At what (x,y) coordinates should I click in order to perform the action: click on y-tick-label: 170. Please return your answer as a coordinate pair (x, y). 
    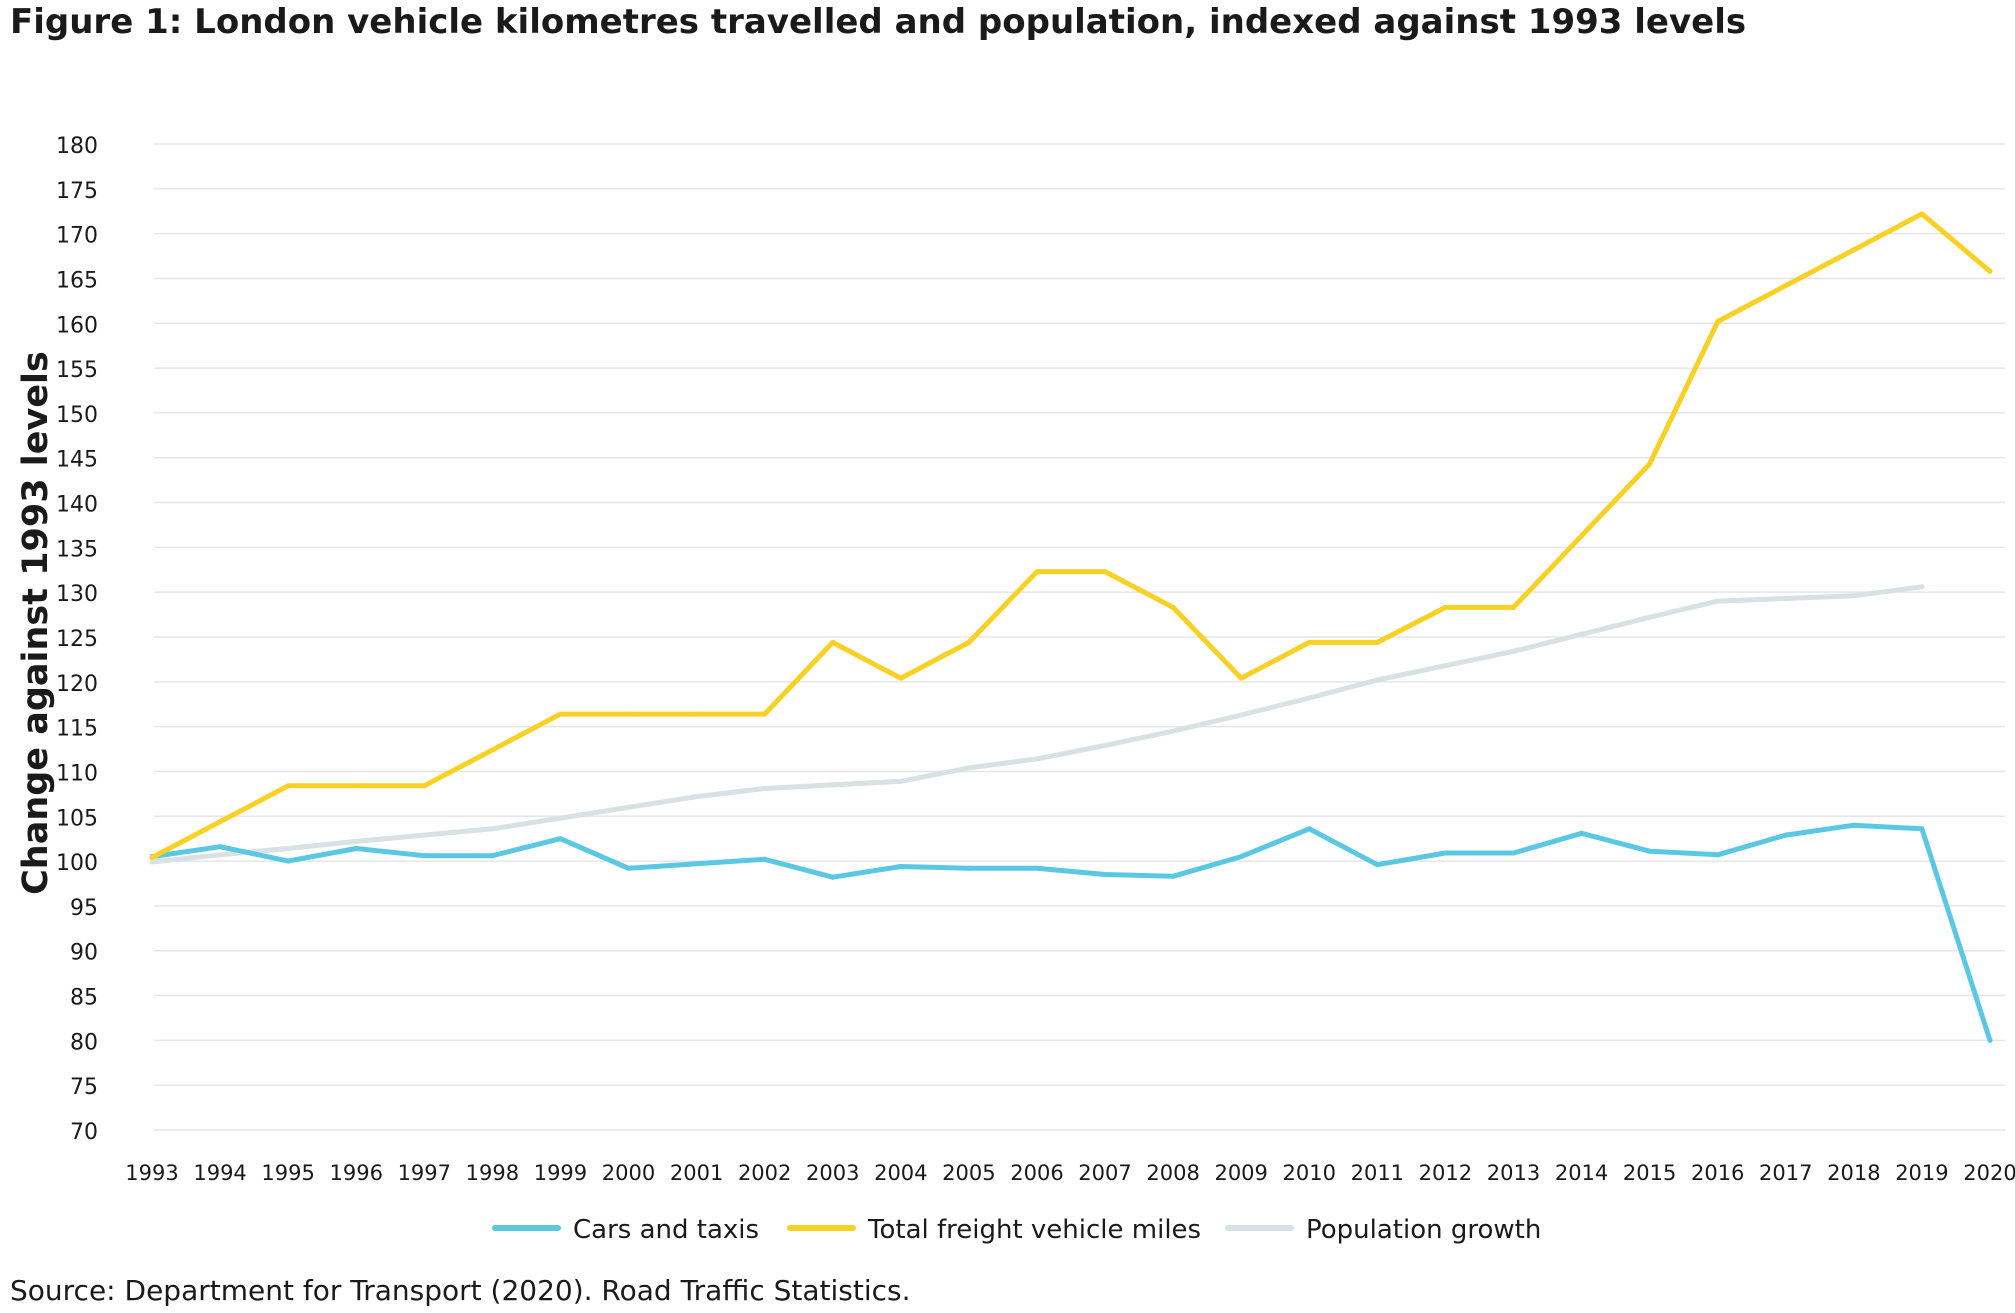
    Looking at the image, I should click on (77, 236).